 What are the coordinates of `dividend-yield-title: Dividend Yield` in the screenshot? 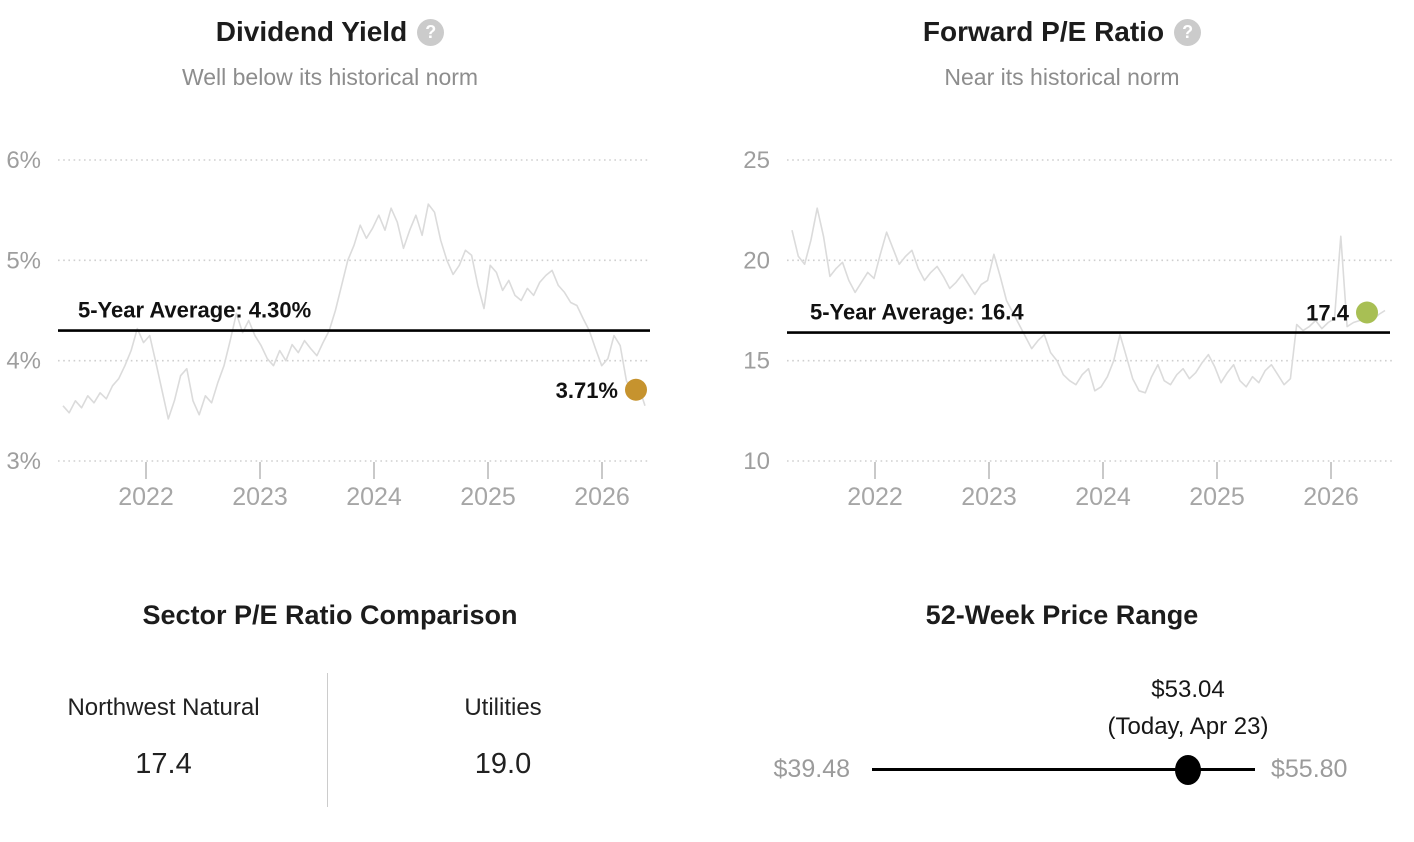 It's located at (311, 31).